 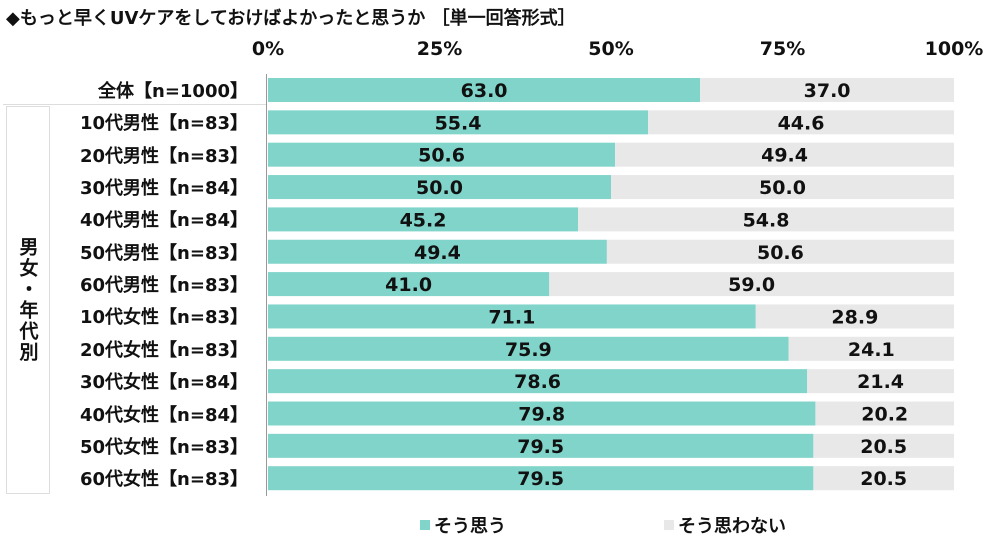 I want to click on data-label: 54.8, so click(x=766, y=220).